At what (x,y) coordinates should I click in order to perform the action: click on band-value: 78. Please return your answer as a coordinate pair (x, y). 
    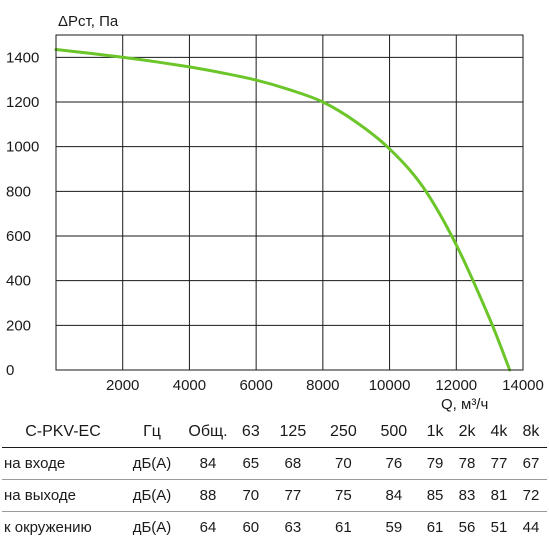
    Looking at the image, I should click on (467, 463).